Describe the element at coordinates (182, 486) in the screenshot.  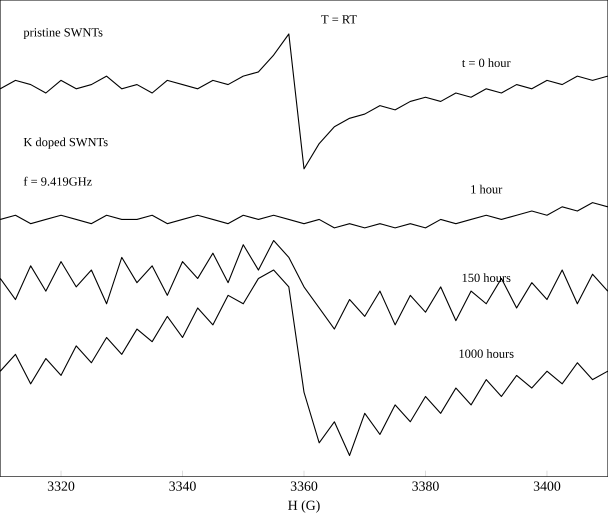
I see `x-tick-label: 3340` at that location.